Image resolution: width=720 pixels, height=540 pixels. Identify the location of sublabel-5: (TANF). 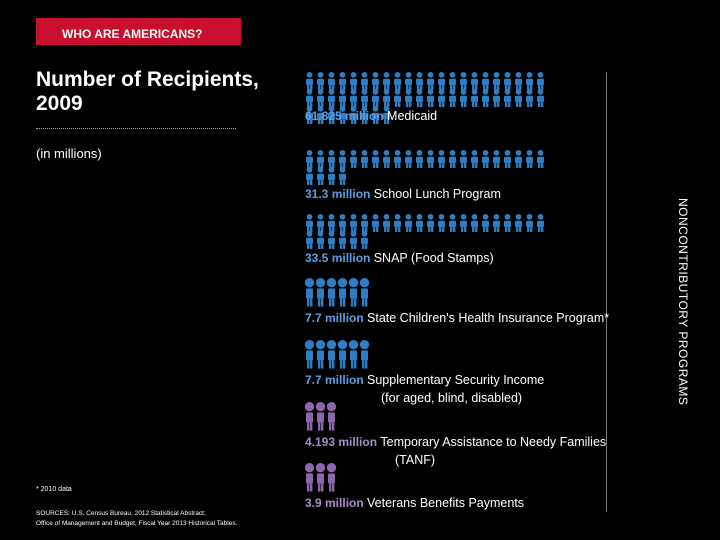
(415, 460).